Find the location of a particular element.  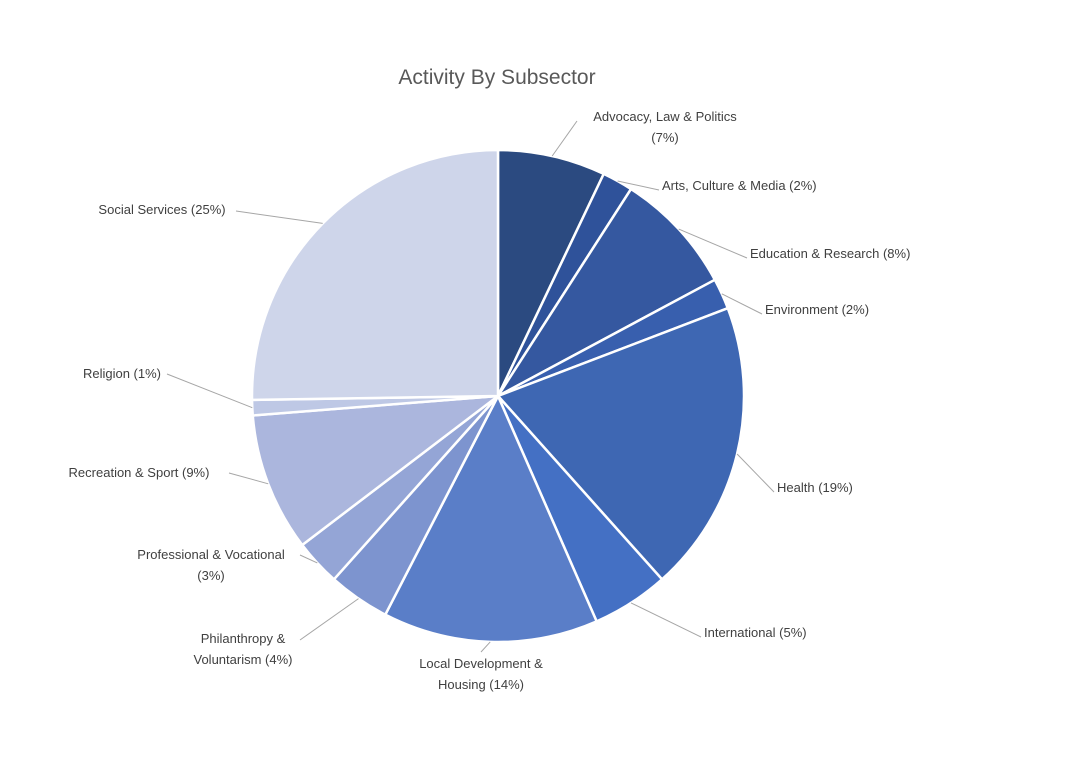

slice-label-environment: Environment (2%) is located at coordinates (817, 309).